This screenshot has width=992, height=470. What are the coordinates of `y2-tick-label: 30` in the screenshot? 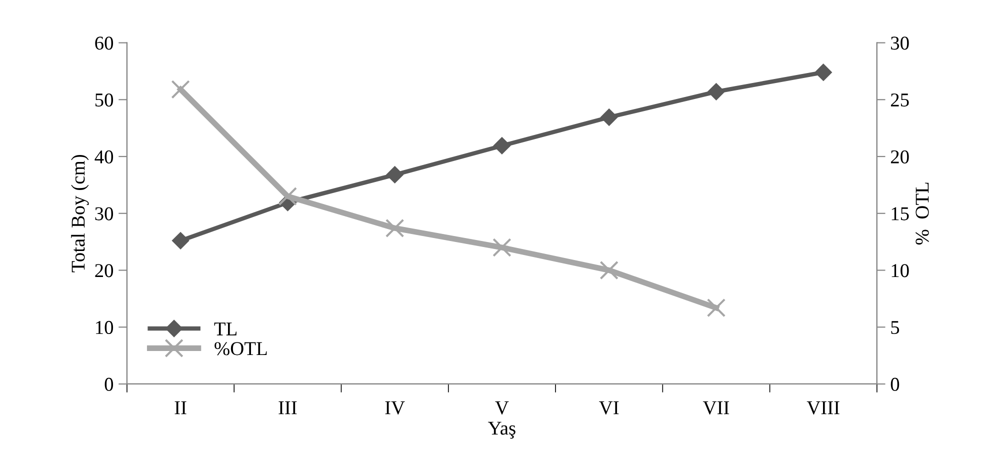 It's located at (900, 43).